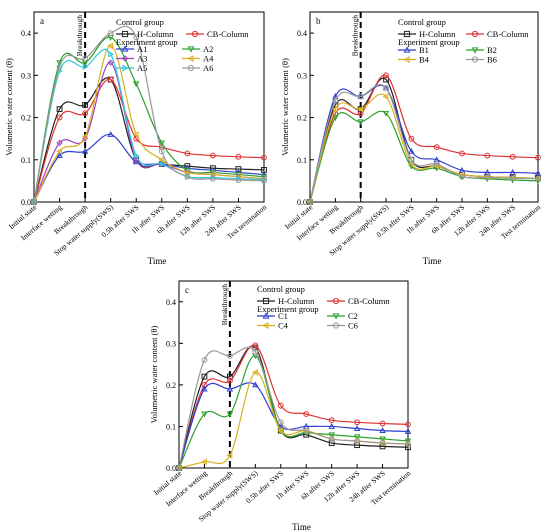  Describe the element at coordinates (424, 158) in the screenshot. I see `series-b2` at that location.